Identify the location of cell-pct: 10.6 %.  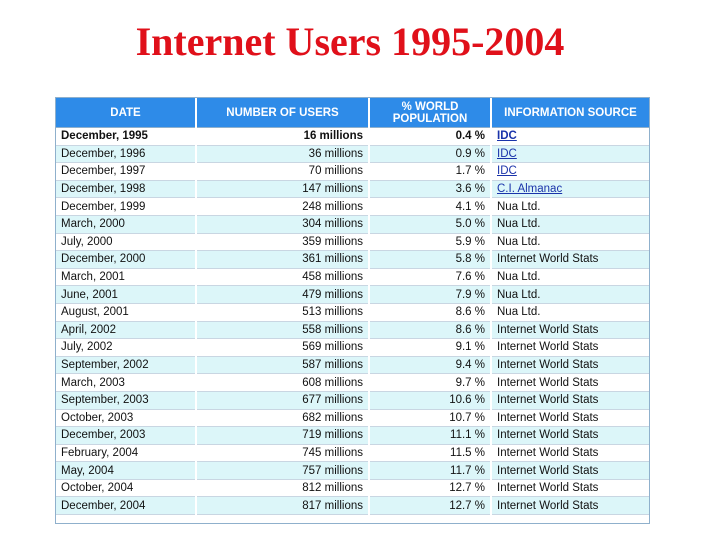
(430, 400).